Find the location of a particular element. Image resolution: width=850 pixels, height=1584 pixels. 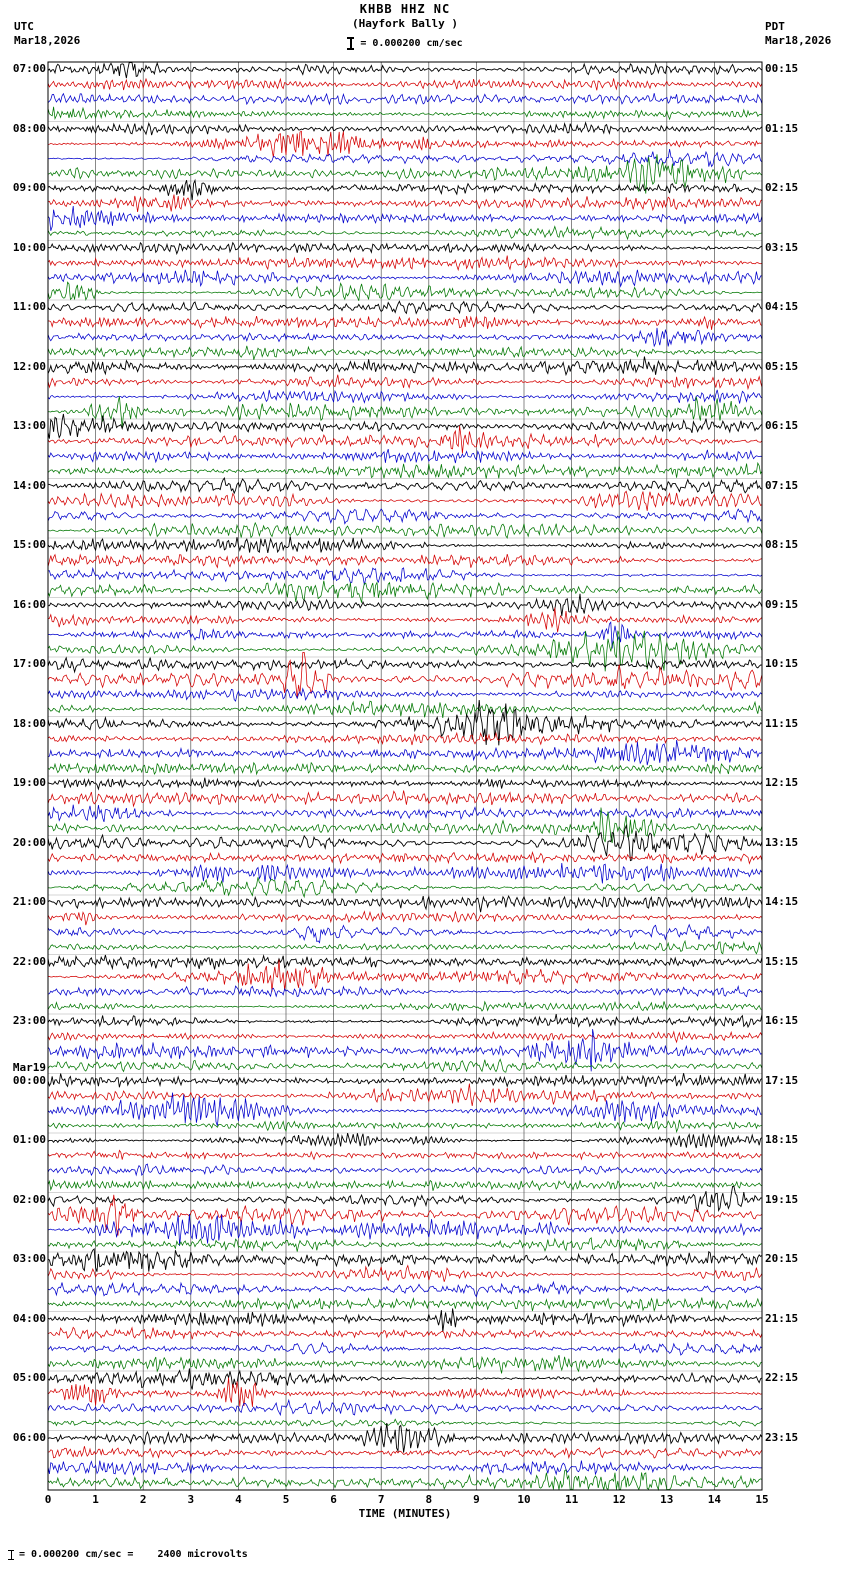

utc-time-label-text: 03:00 is located at coordinates (29, 1259).